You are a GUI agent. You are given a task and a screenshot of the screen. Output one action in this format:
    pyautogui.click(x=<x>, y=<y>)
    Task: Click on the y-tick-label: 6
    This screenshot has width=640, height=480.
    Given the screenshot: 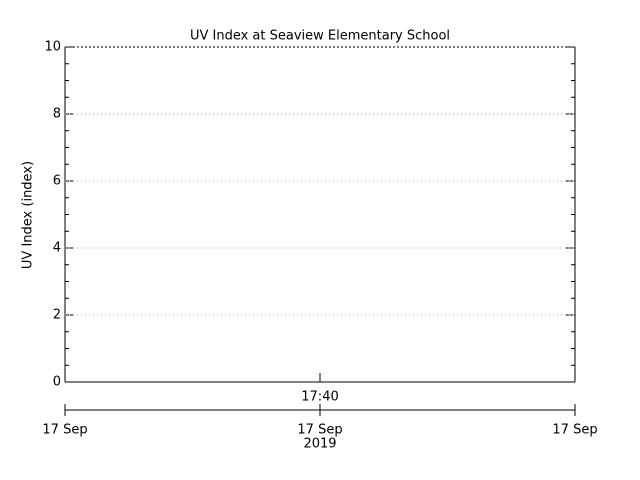 What is the action you would take?
    pyautogui.click(x=57, y=181)
    